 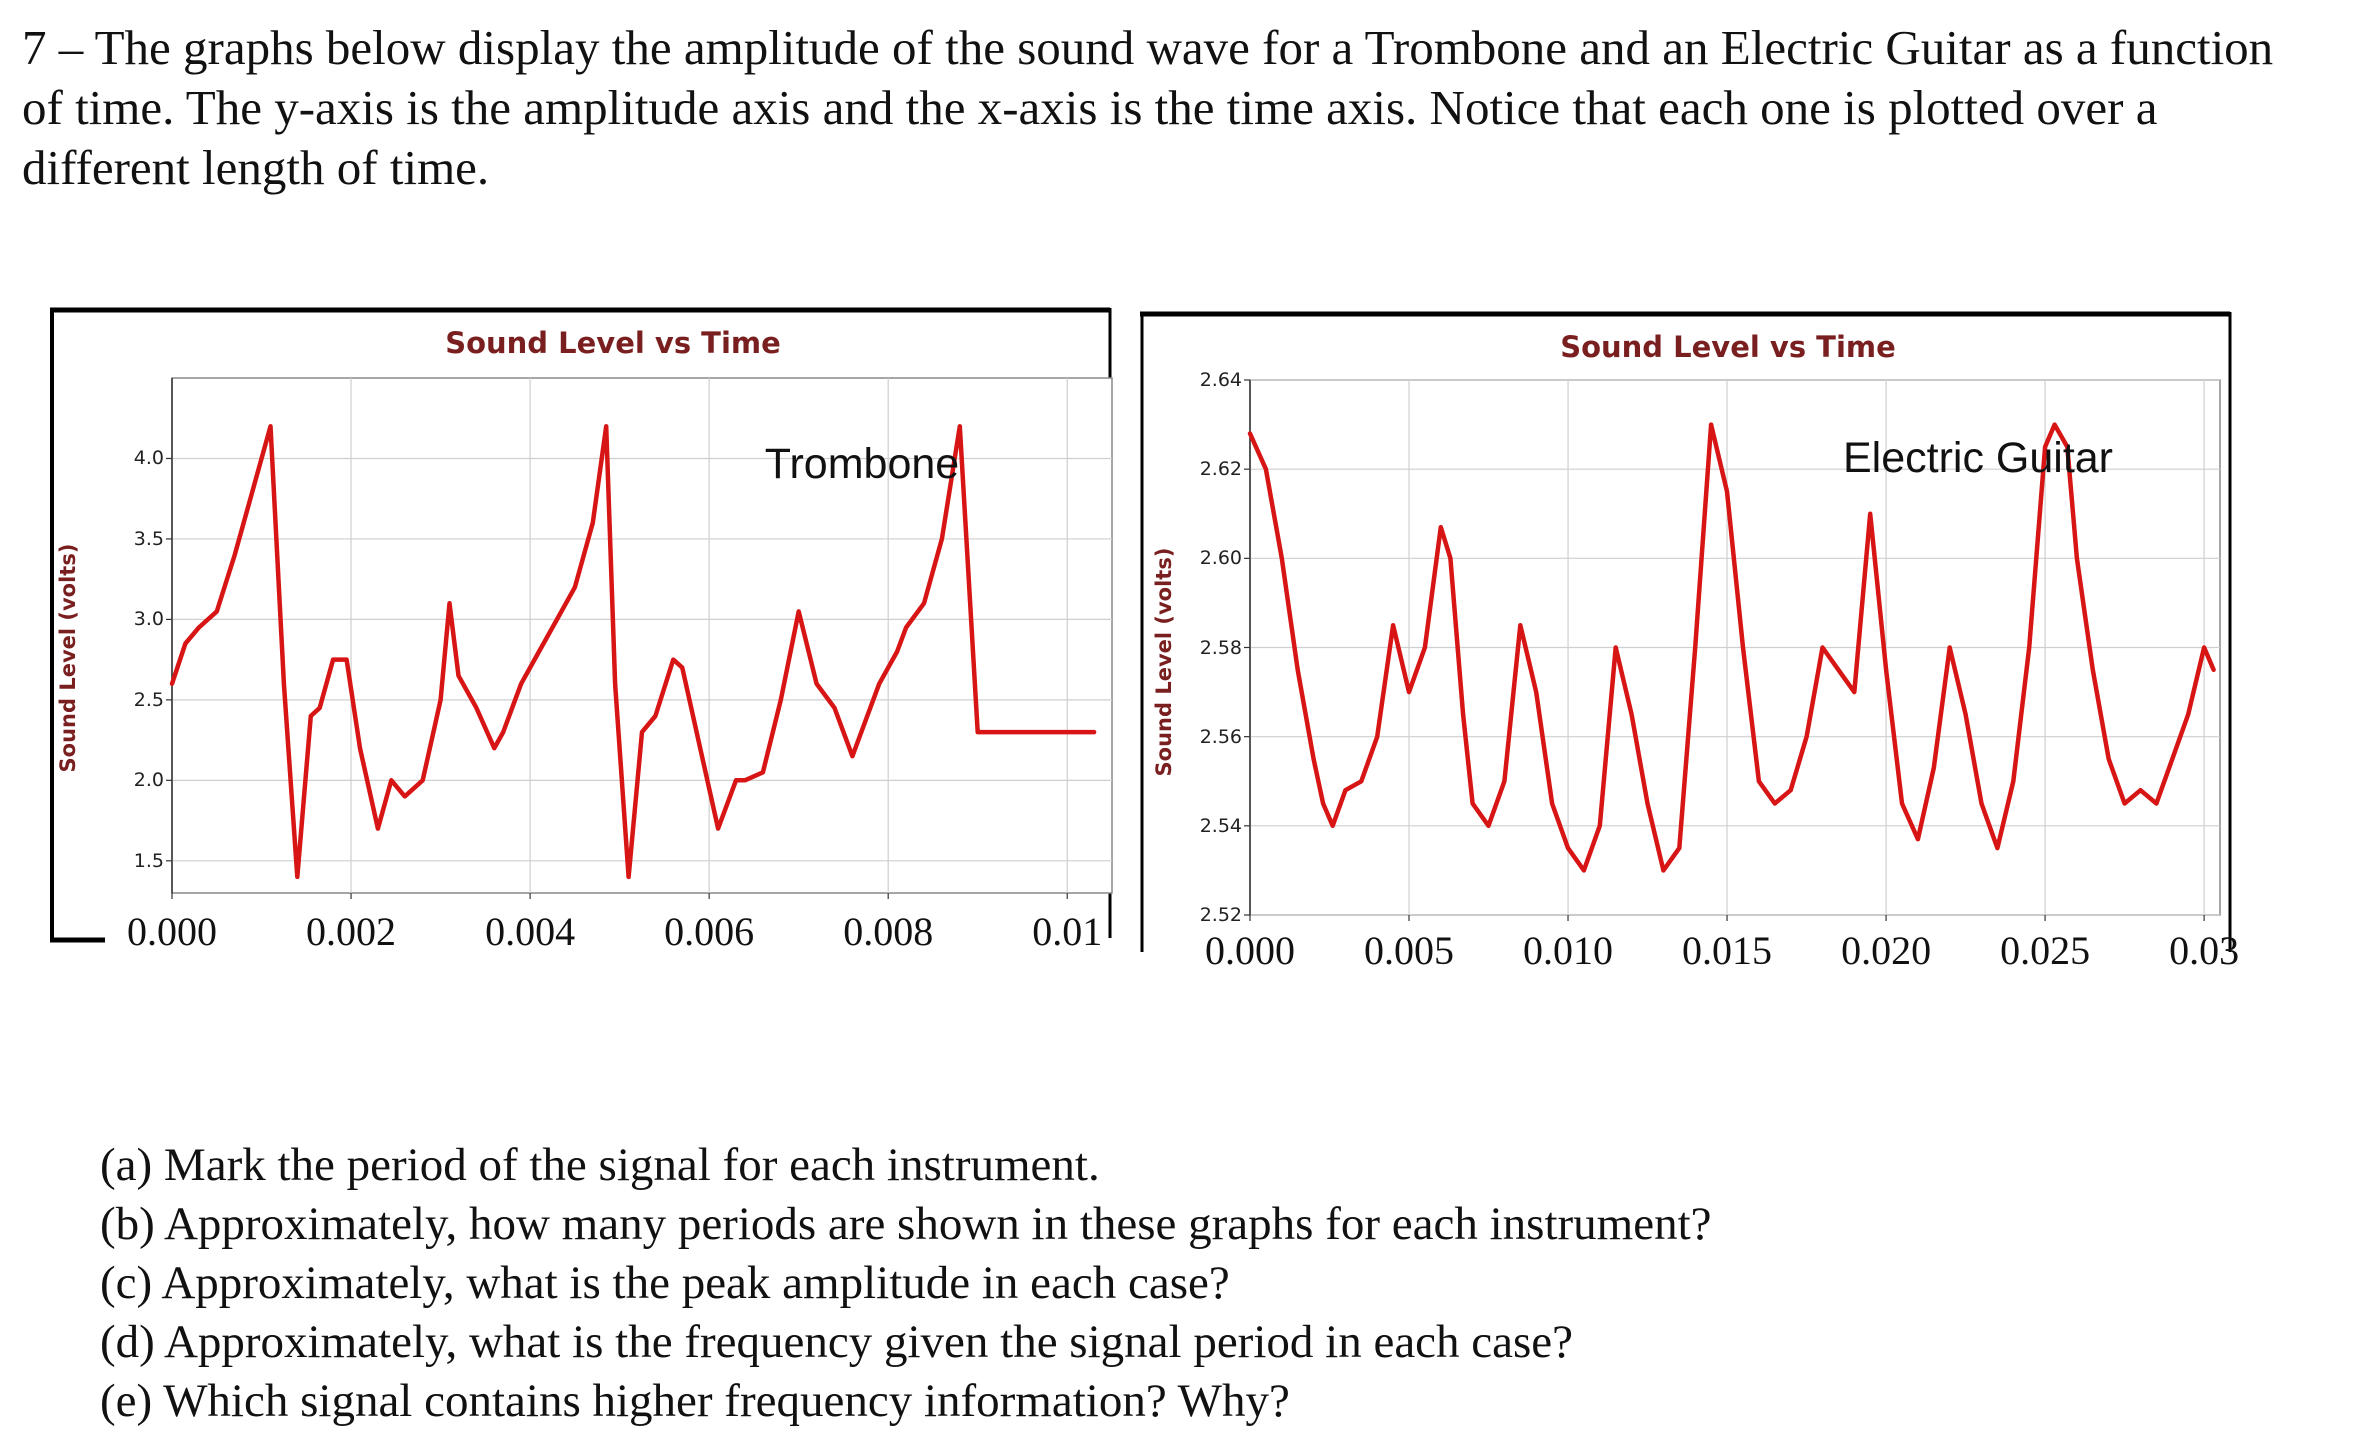 I want to click on x-tick-label: 0.025, so click(x=2045, y=950).